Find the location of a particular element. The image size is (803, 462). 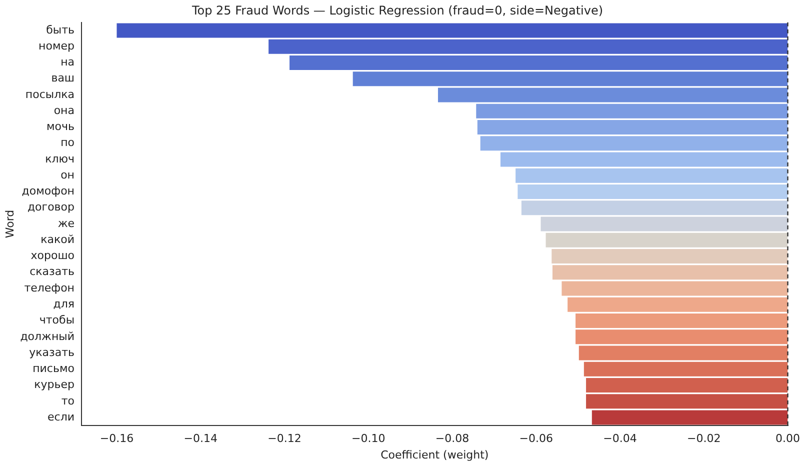

y-tick-label: по is located at coordinates (67, 143).